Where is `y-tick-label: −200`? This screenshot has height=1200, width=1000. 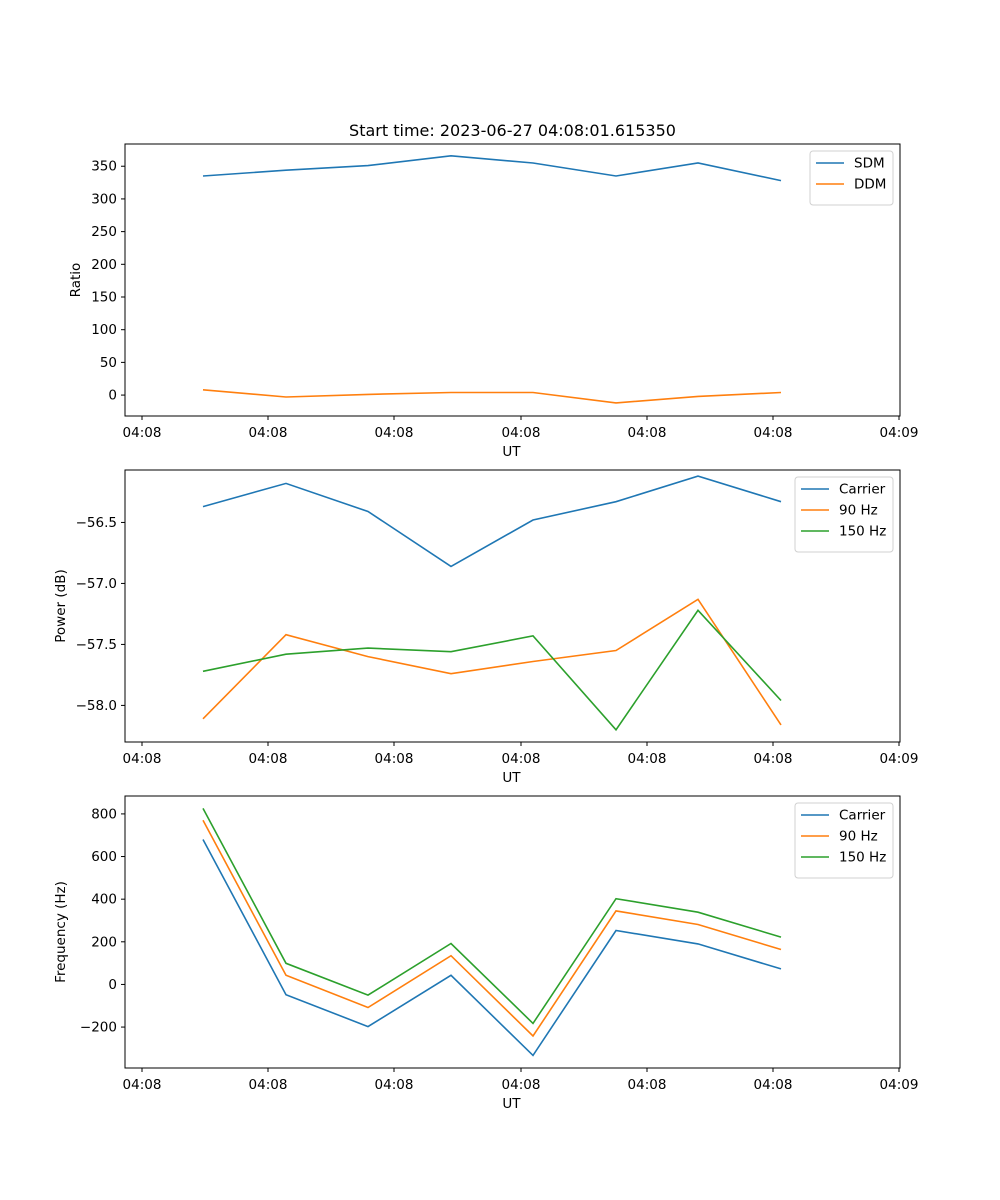
y-tick-label: −200 is located at coordinates (98, 1028).